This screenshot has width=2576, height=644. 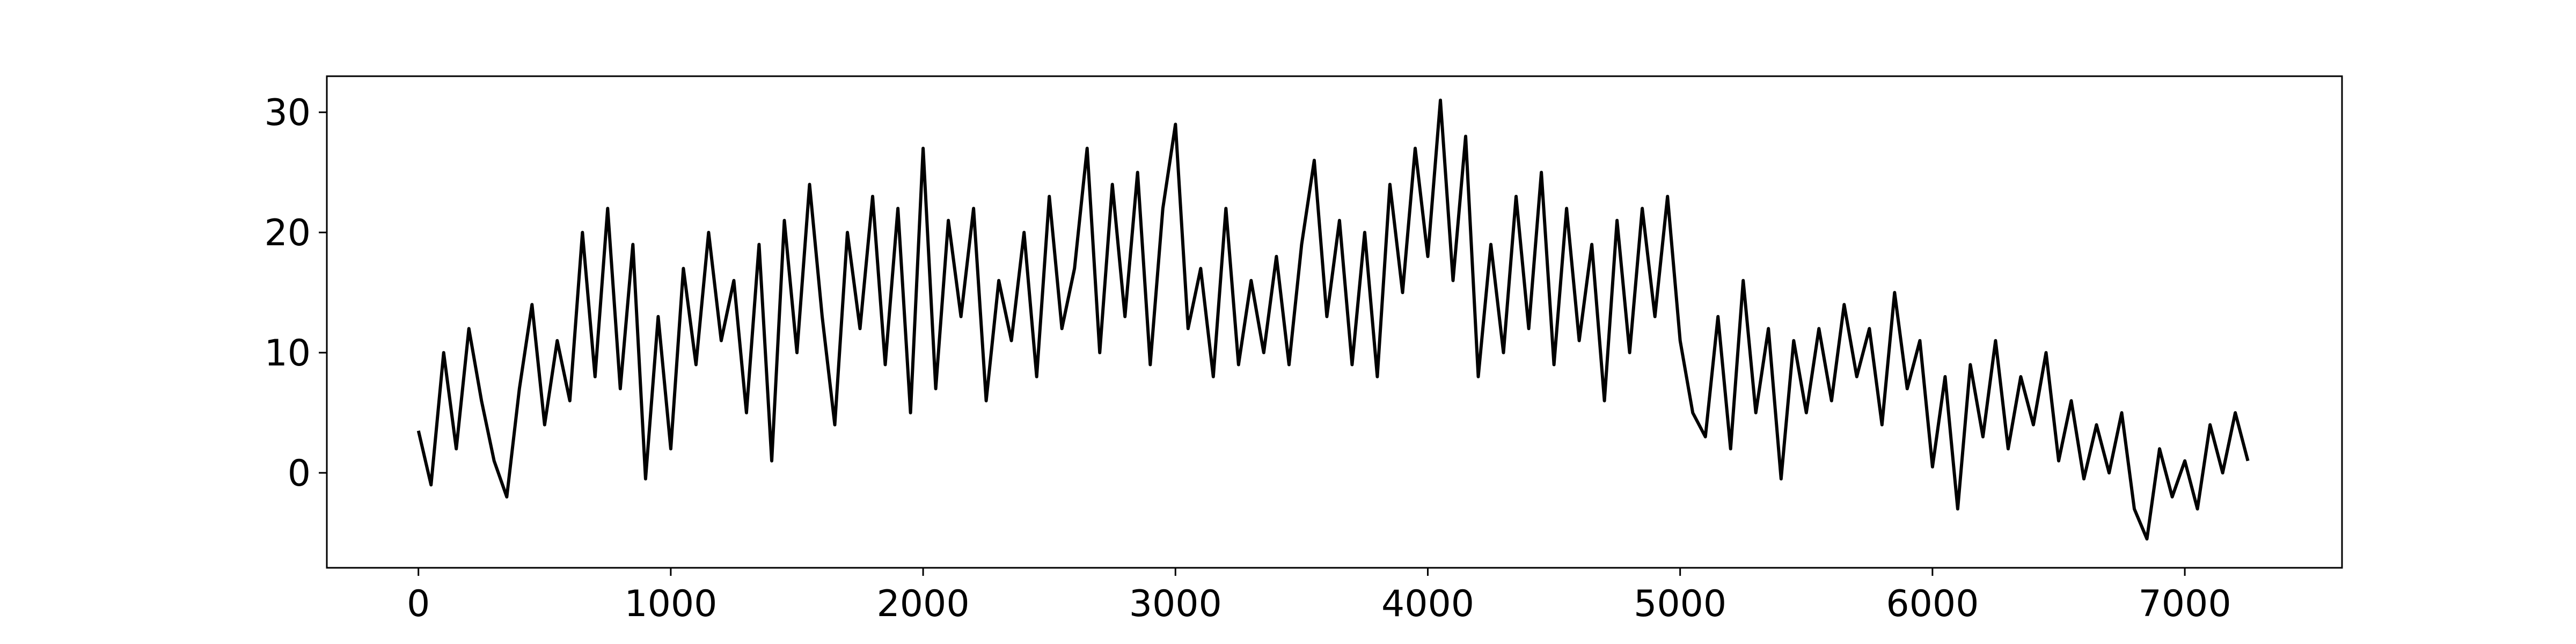 What do you see at coordinates (670, 604) in the screenshot?
I see `x-tick-label: 1000` at bounding box center [670, 604].